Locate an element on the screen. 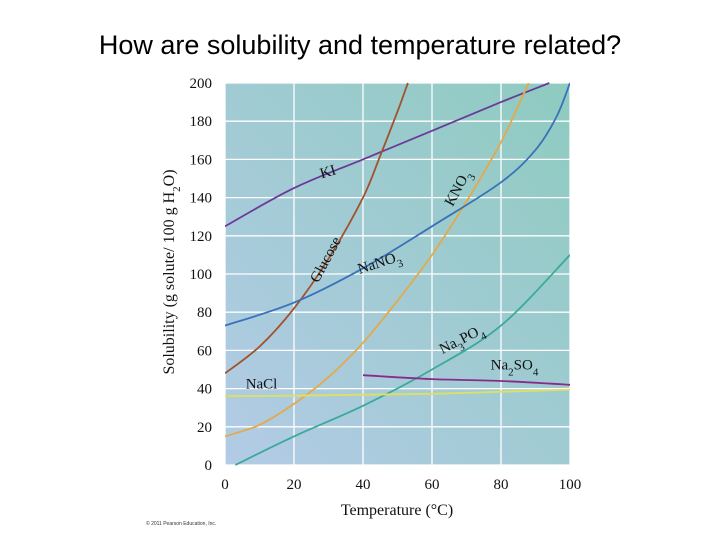 The height and width of the screenshot is (540, 720). y-axis-label: Solubility (g solute/ 100 g H2O) is located at coordinates (172, 271).